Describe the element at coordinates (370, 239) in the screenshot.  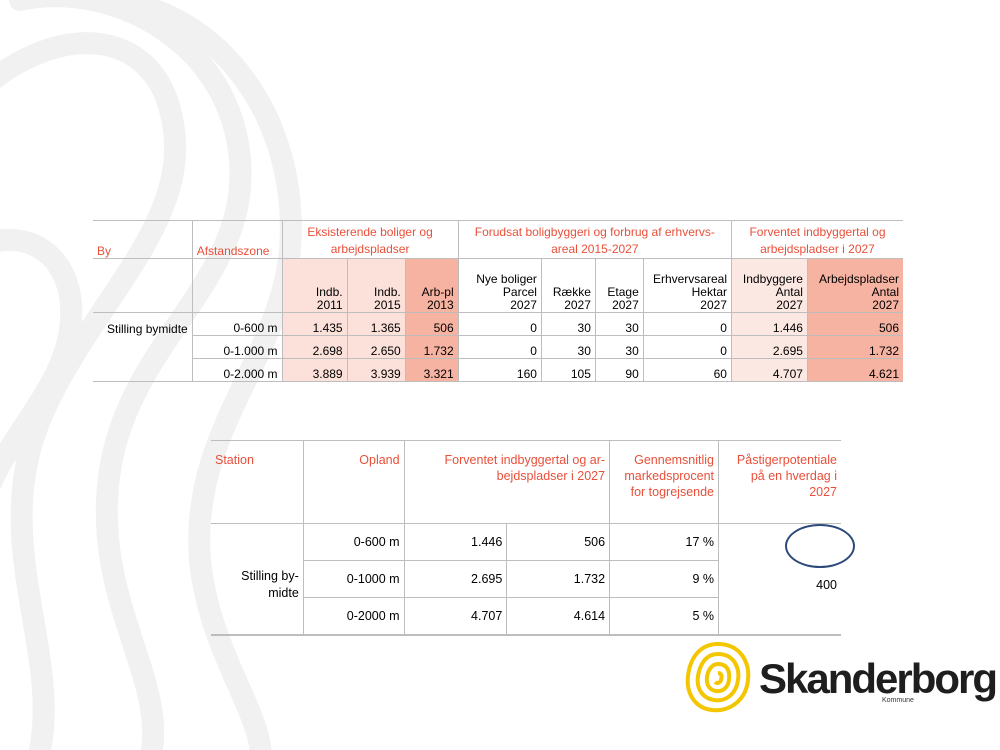
I see `header-existing: Eksisterende boliger og arbejdspladser` at that location.